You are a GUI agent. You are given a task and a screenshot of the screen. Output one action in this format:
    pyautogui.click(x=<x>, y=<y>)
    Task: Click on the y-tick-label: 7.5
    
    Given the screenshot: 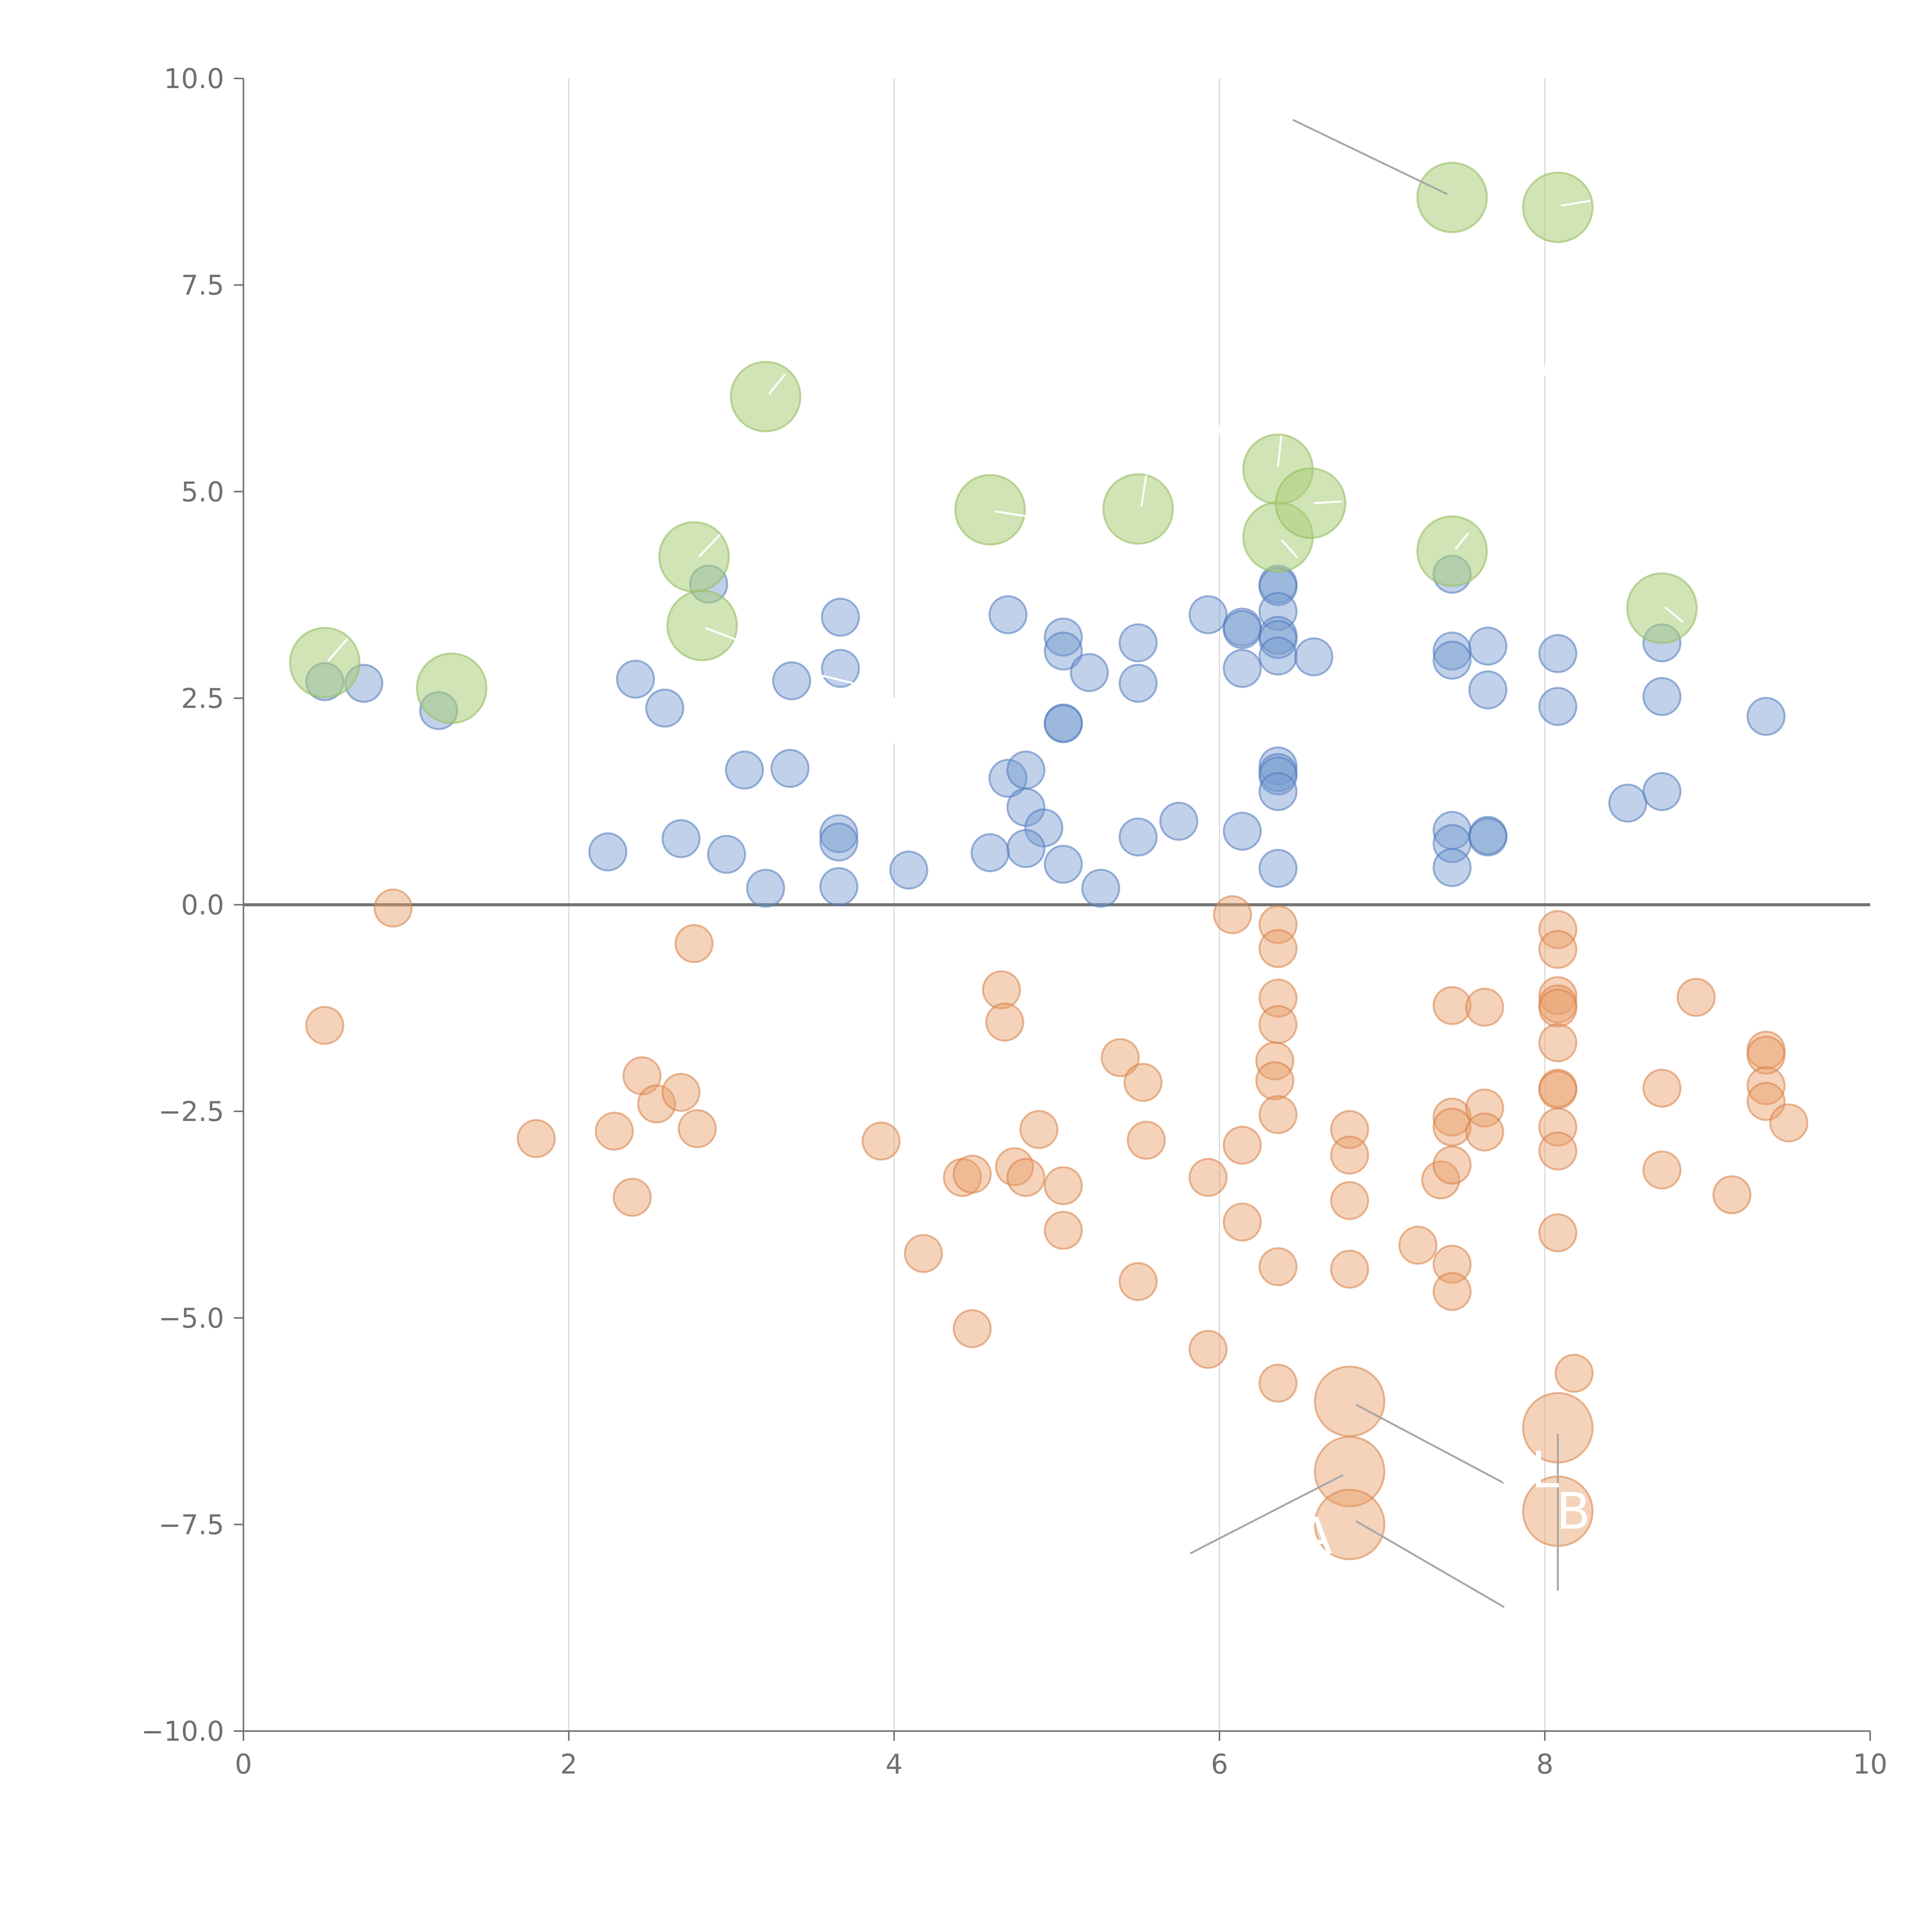 What is the action you would take?
    pyautogui.click(x=202, y=285)
    